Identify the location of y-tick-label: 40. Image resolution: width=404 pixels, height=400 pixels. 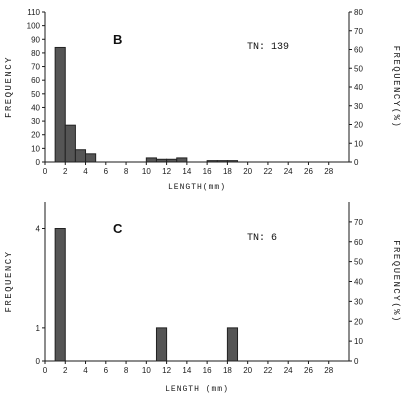
(35, 107).